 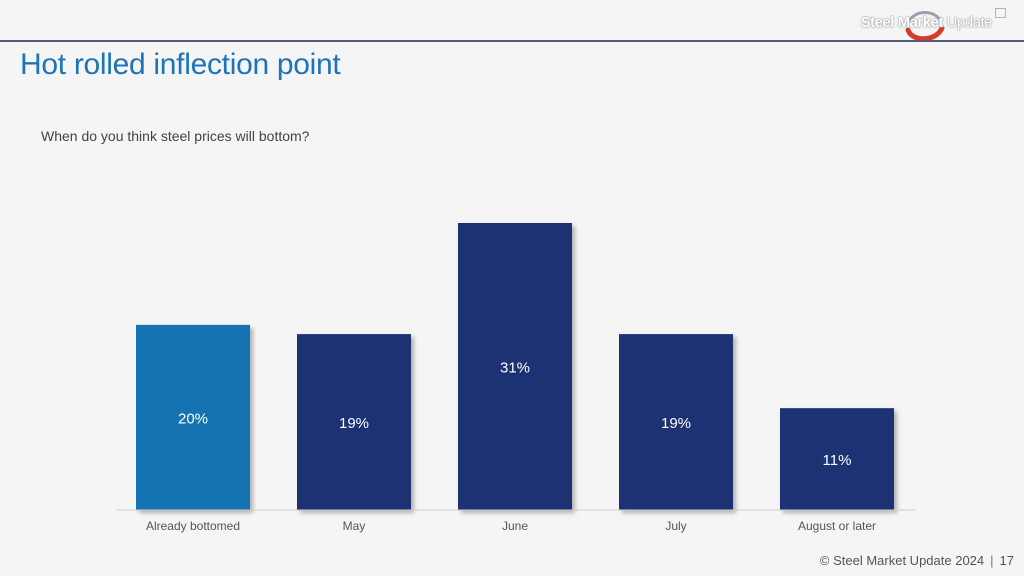 I want to click on x-tick-label-4: August or later, so click(x=837, y=526).